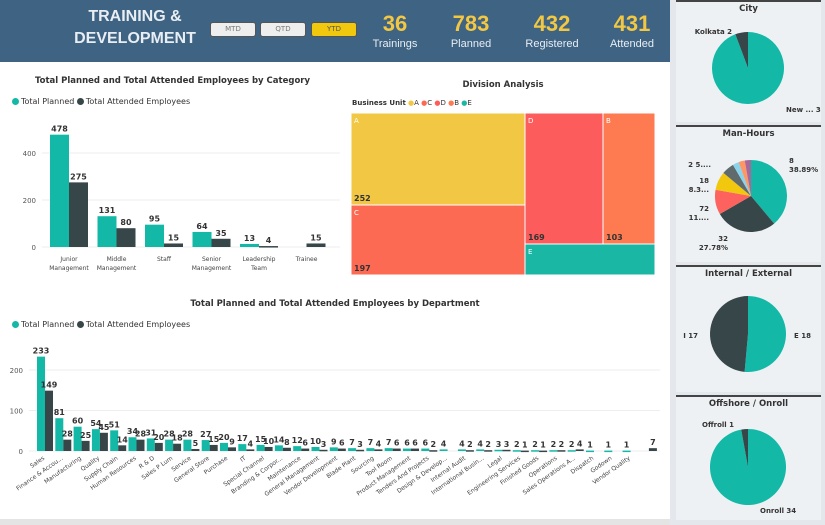 This screenshot has width=825, height=525. Describe the element at coordinates (415, 103) in the screenshot. I see `legend-item-A: ●A` at that location.